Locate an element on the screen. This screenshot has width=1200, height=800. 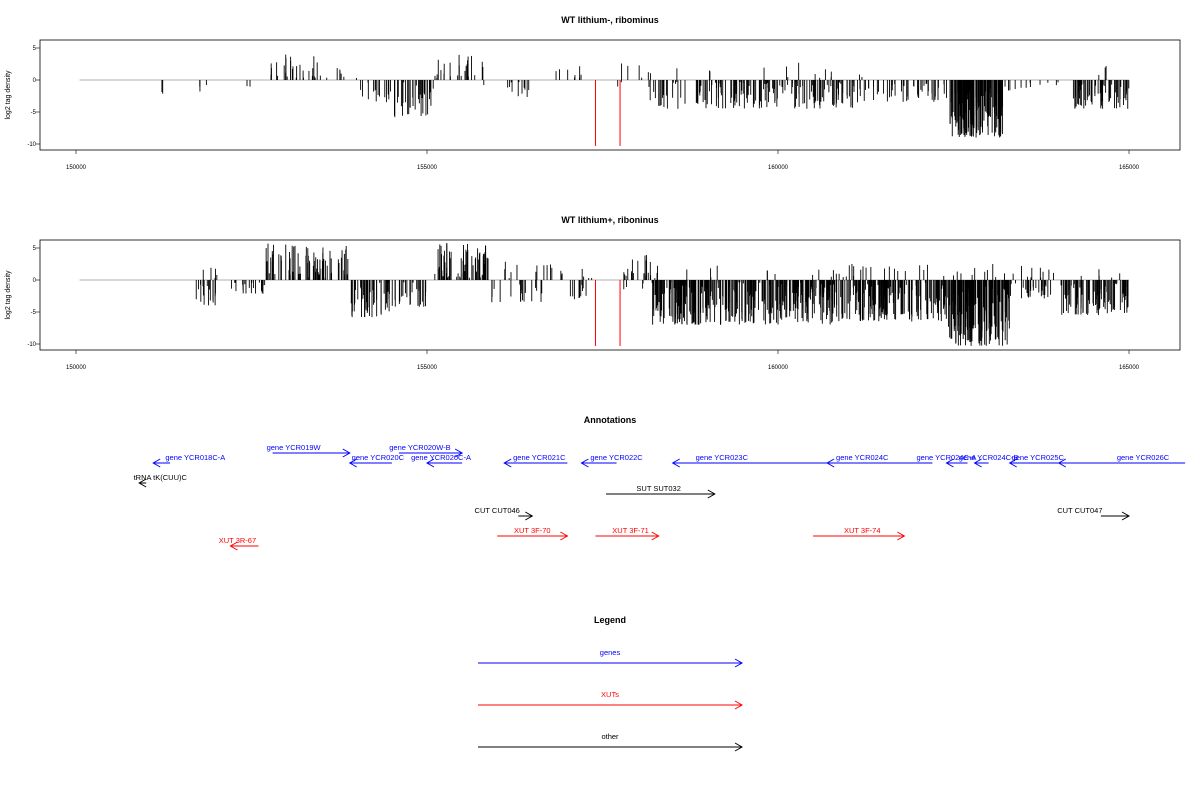
legend: genes XUTs other is located at coordinates (611, 700).